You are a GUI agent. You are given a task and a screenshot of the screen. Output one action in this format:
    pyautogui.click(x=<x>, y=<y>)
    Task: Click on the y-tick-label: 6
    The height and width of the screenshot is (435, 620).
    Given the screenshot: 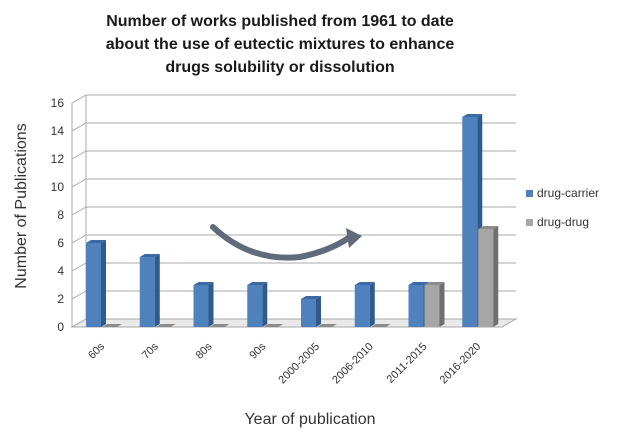 What is the action you would take?
    pyautogui.click(x=60, y=243)
    